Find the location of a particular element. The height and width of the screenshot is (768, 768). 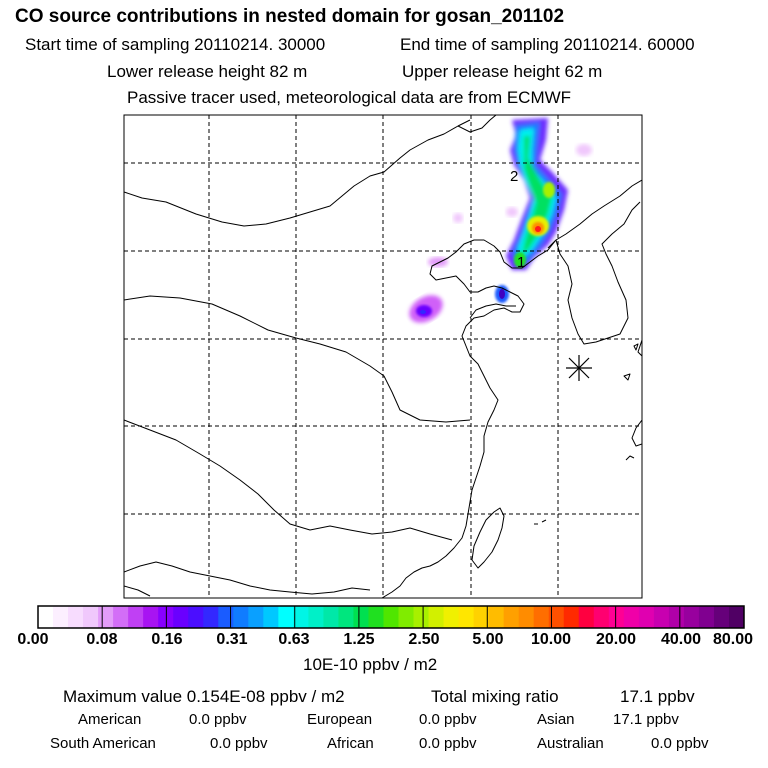

kyushu-coast is located at coordinates (636, 433).